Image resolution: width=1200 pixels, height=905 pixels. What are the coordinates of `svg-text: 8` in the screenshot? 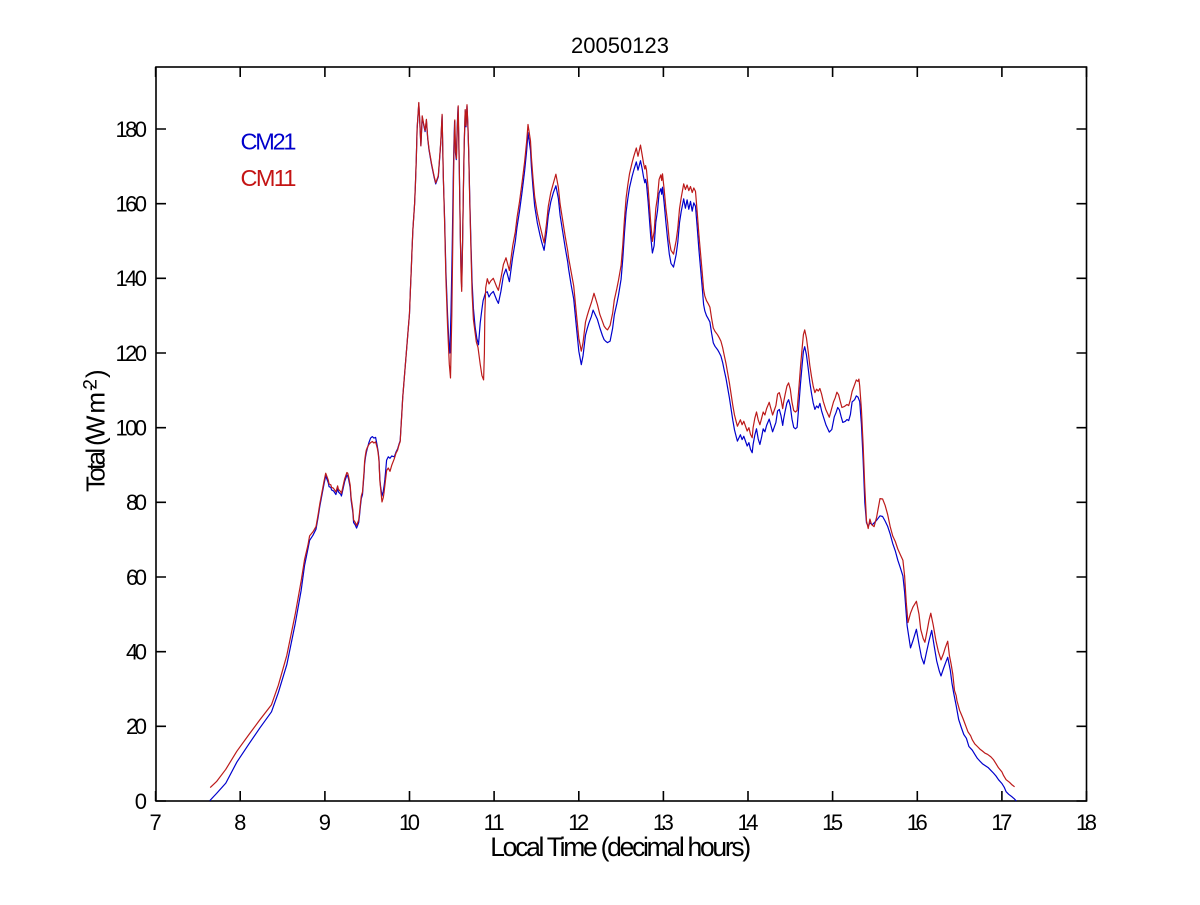 It's located at (240, 822).